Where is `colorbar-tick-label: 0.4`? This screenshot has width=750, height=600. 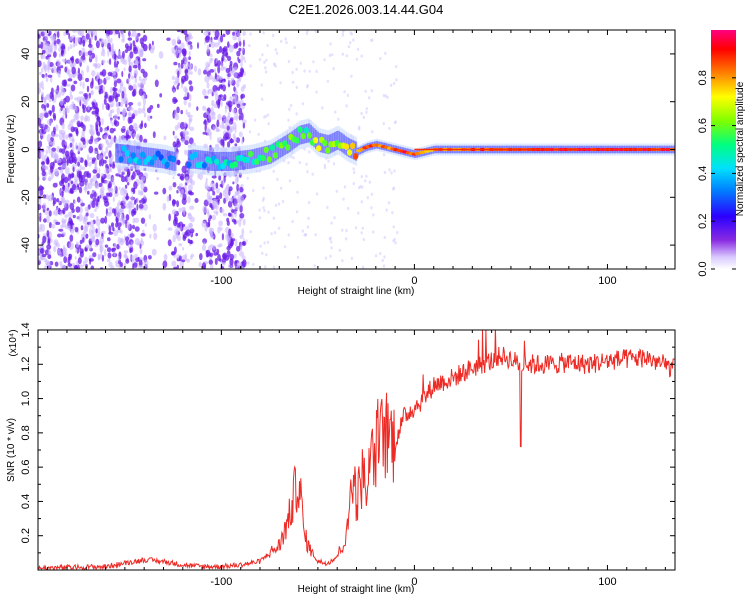 colorbar-tick-label: 0.4 is located at coordinates (703, 173).